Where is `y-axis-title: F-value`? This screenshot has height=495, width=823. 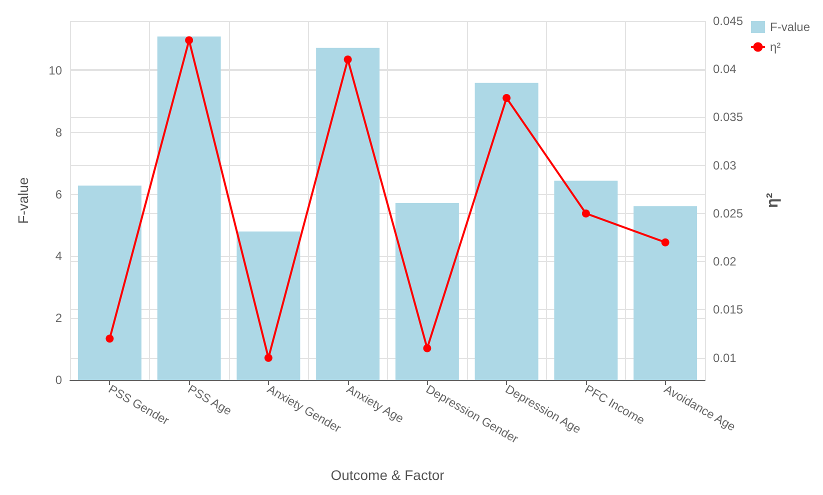 y-axis-title: F-value is located at coordinates (23, 200).